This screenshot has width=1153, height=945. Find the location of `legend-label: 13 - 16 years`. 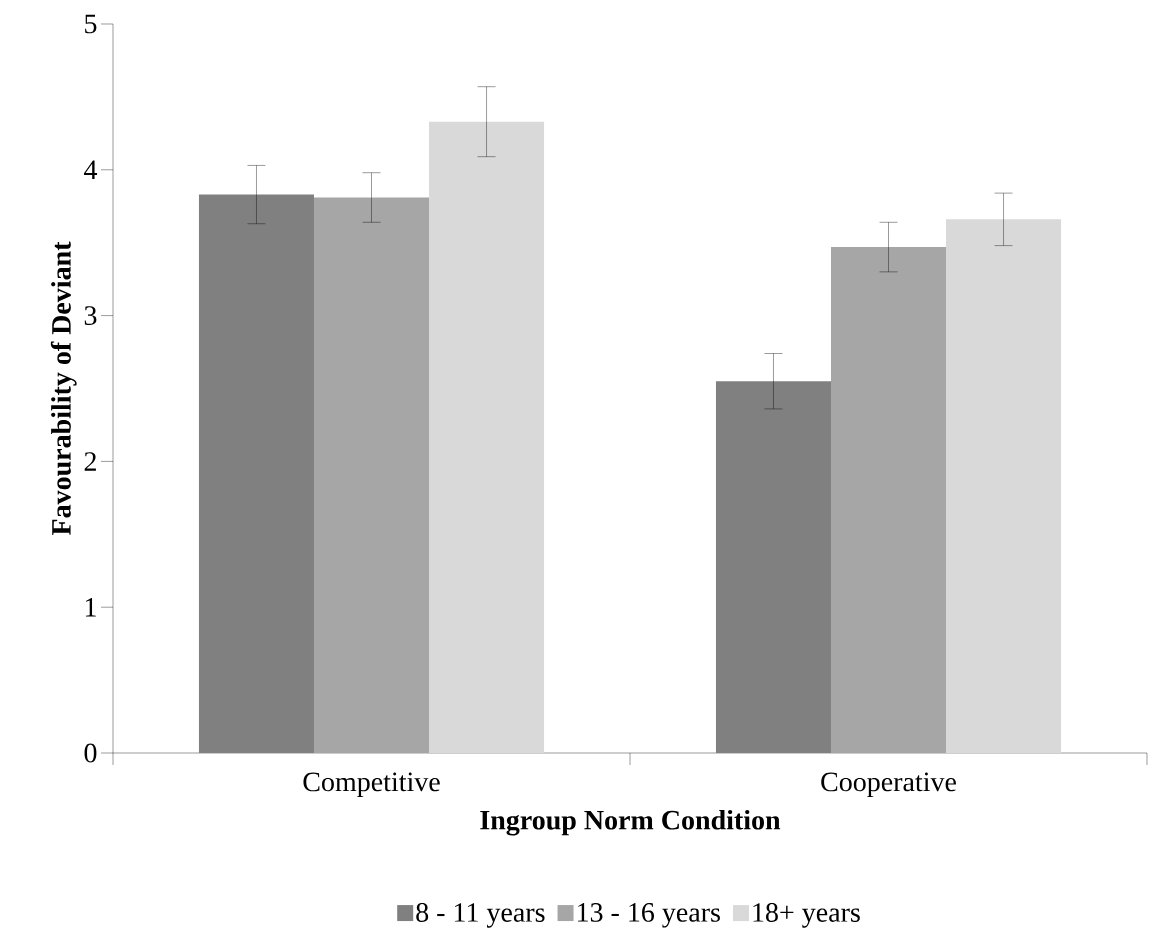

legend-label: 13 - 16 years is located at coordinates (649, 915).